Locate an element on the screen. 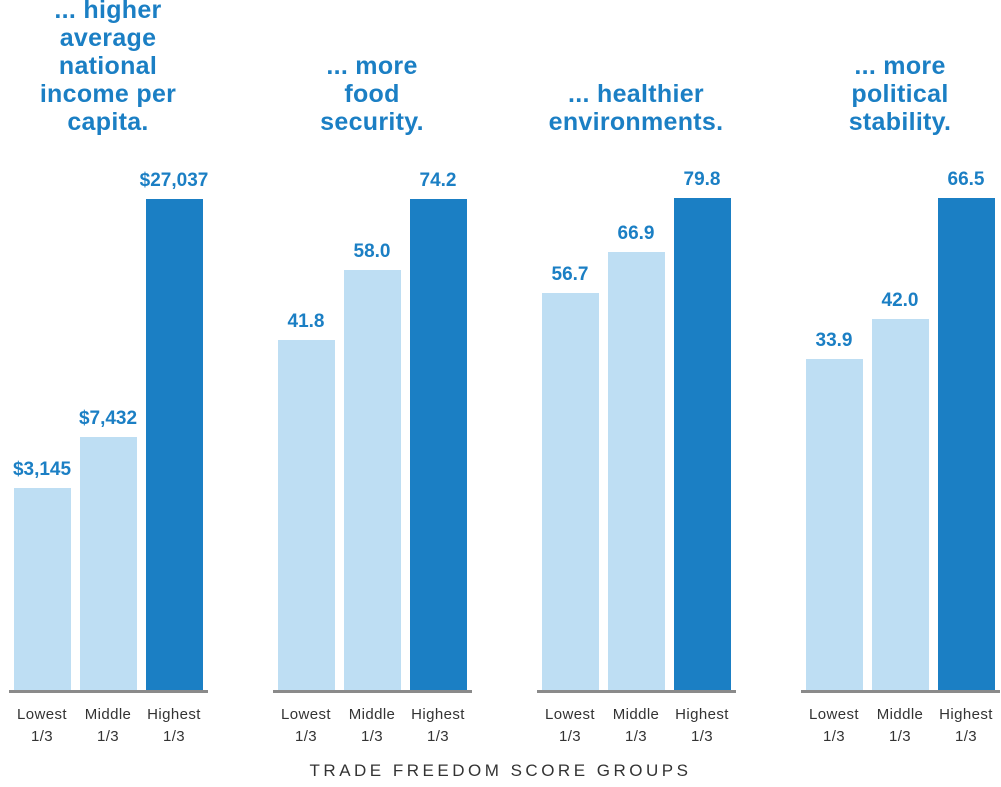 The height and width of the screenshot is (787, 1001). bar-value-label: 66.5 is located at coordinates (966, 179).